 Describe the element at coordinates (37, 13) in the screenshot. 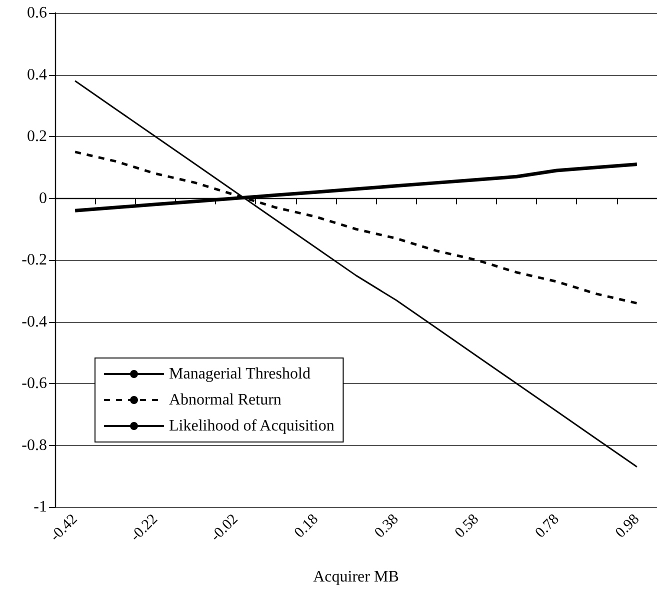

I see `y-tick-label: 0.6` at that location.